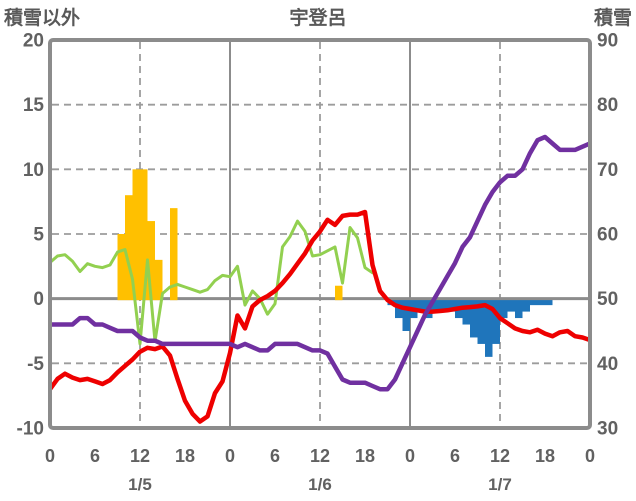 The width and height of the screenshot is (636, 501). Describe the element at coordinates (612, 18) in the screenshot. I see `right-axis-title: 積雪` at that location.